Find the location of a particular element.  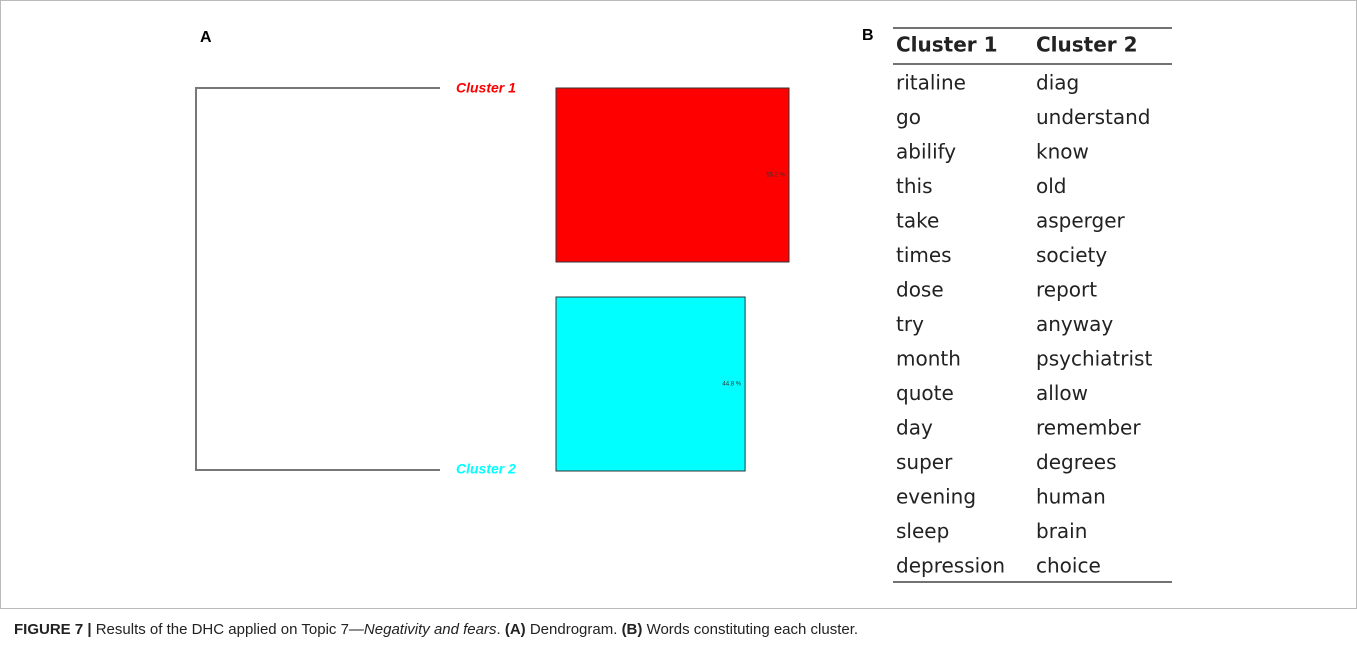

table-cell: day is located at coordinates (914, 428).